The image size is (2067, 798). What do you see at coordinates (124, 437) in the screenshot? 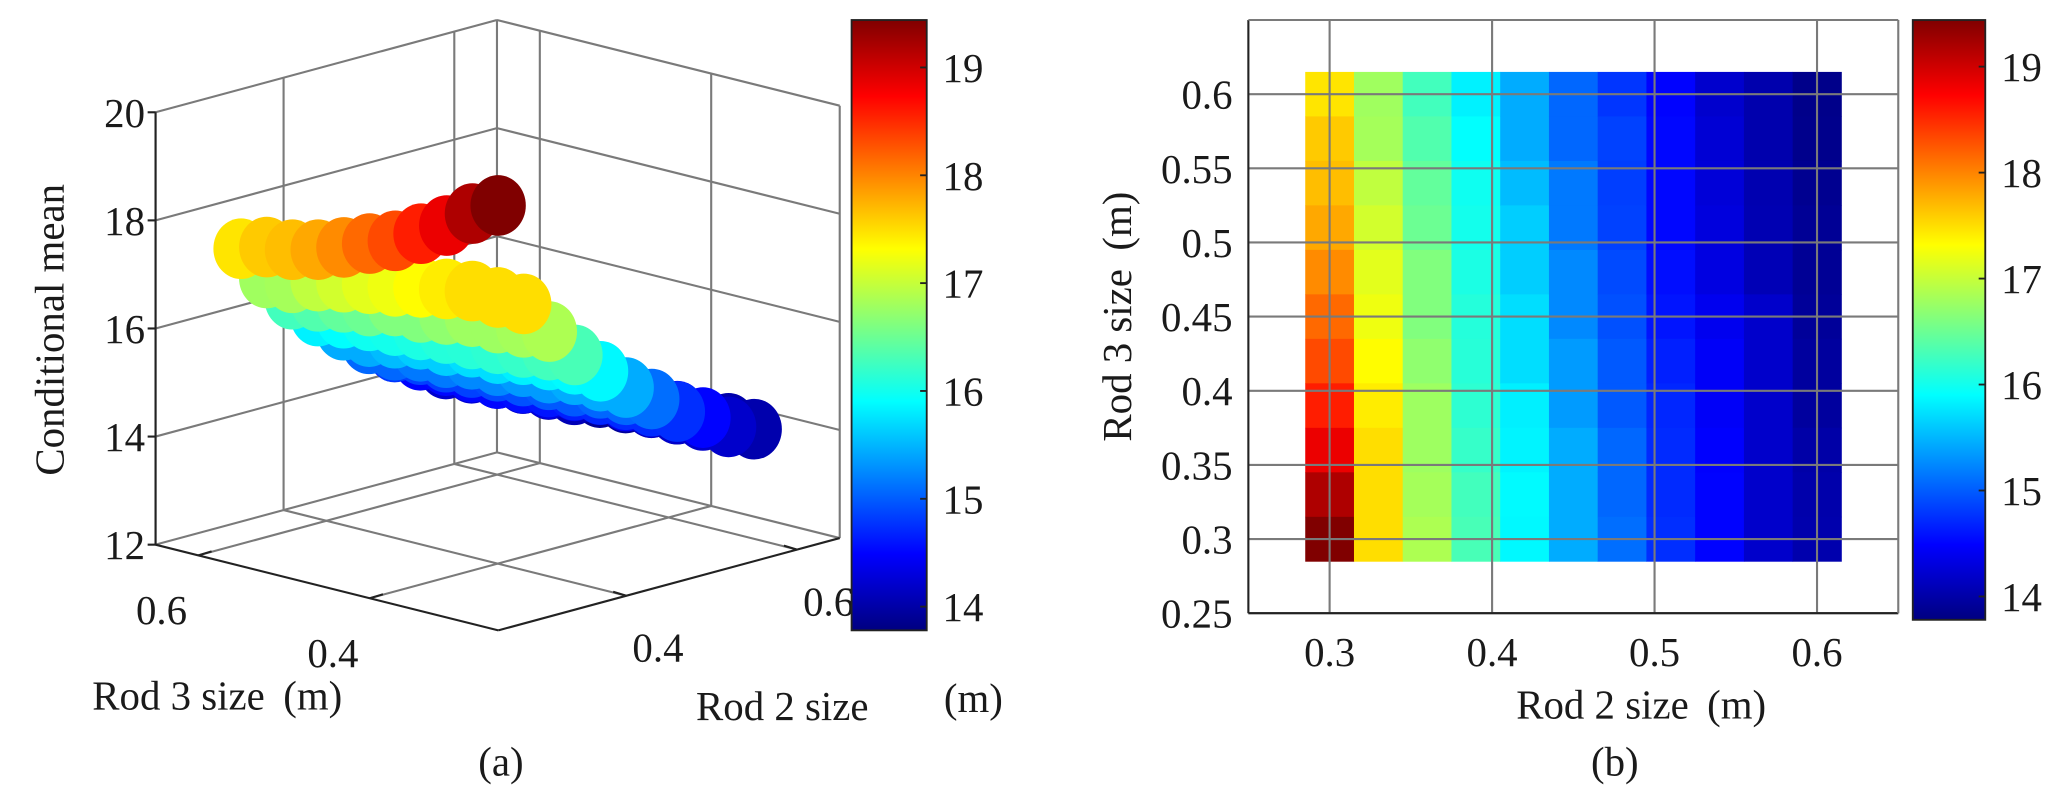
I see `z-tick-label: 14` at bounding box center [124, 437].